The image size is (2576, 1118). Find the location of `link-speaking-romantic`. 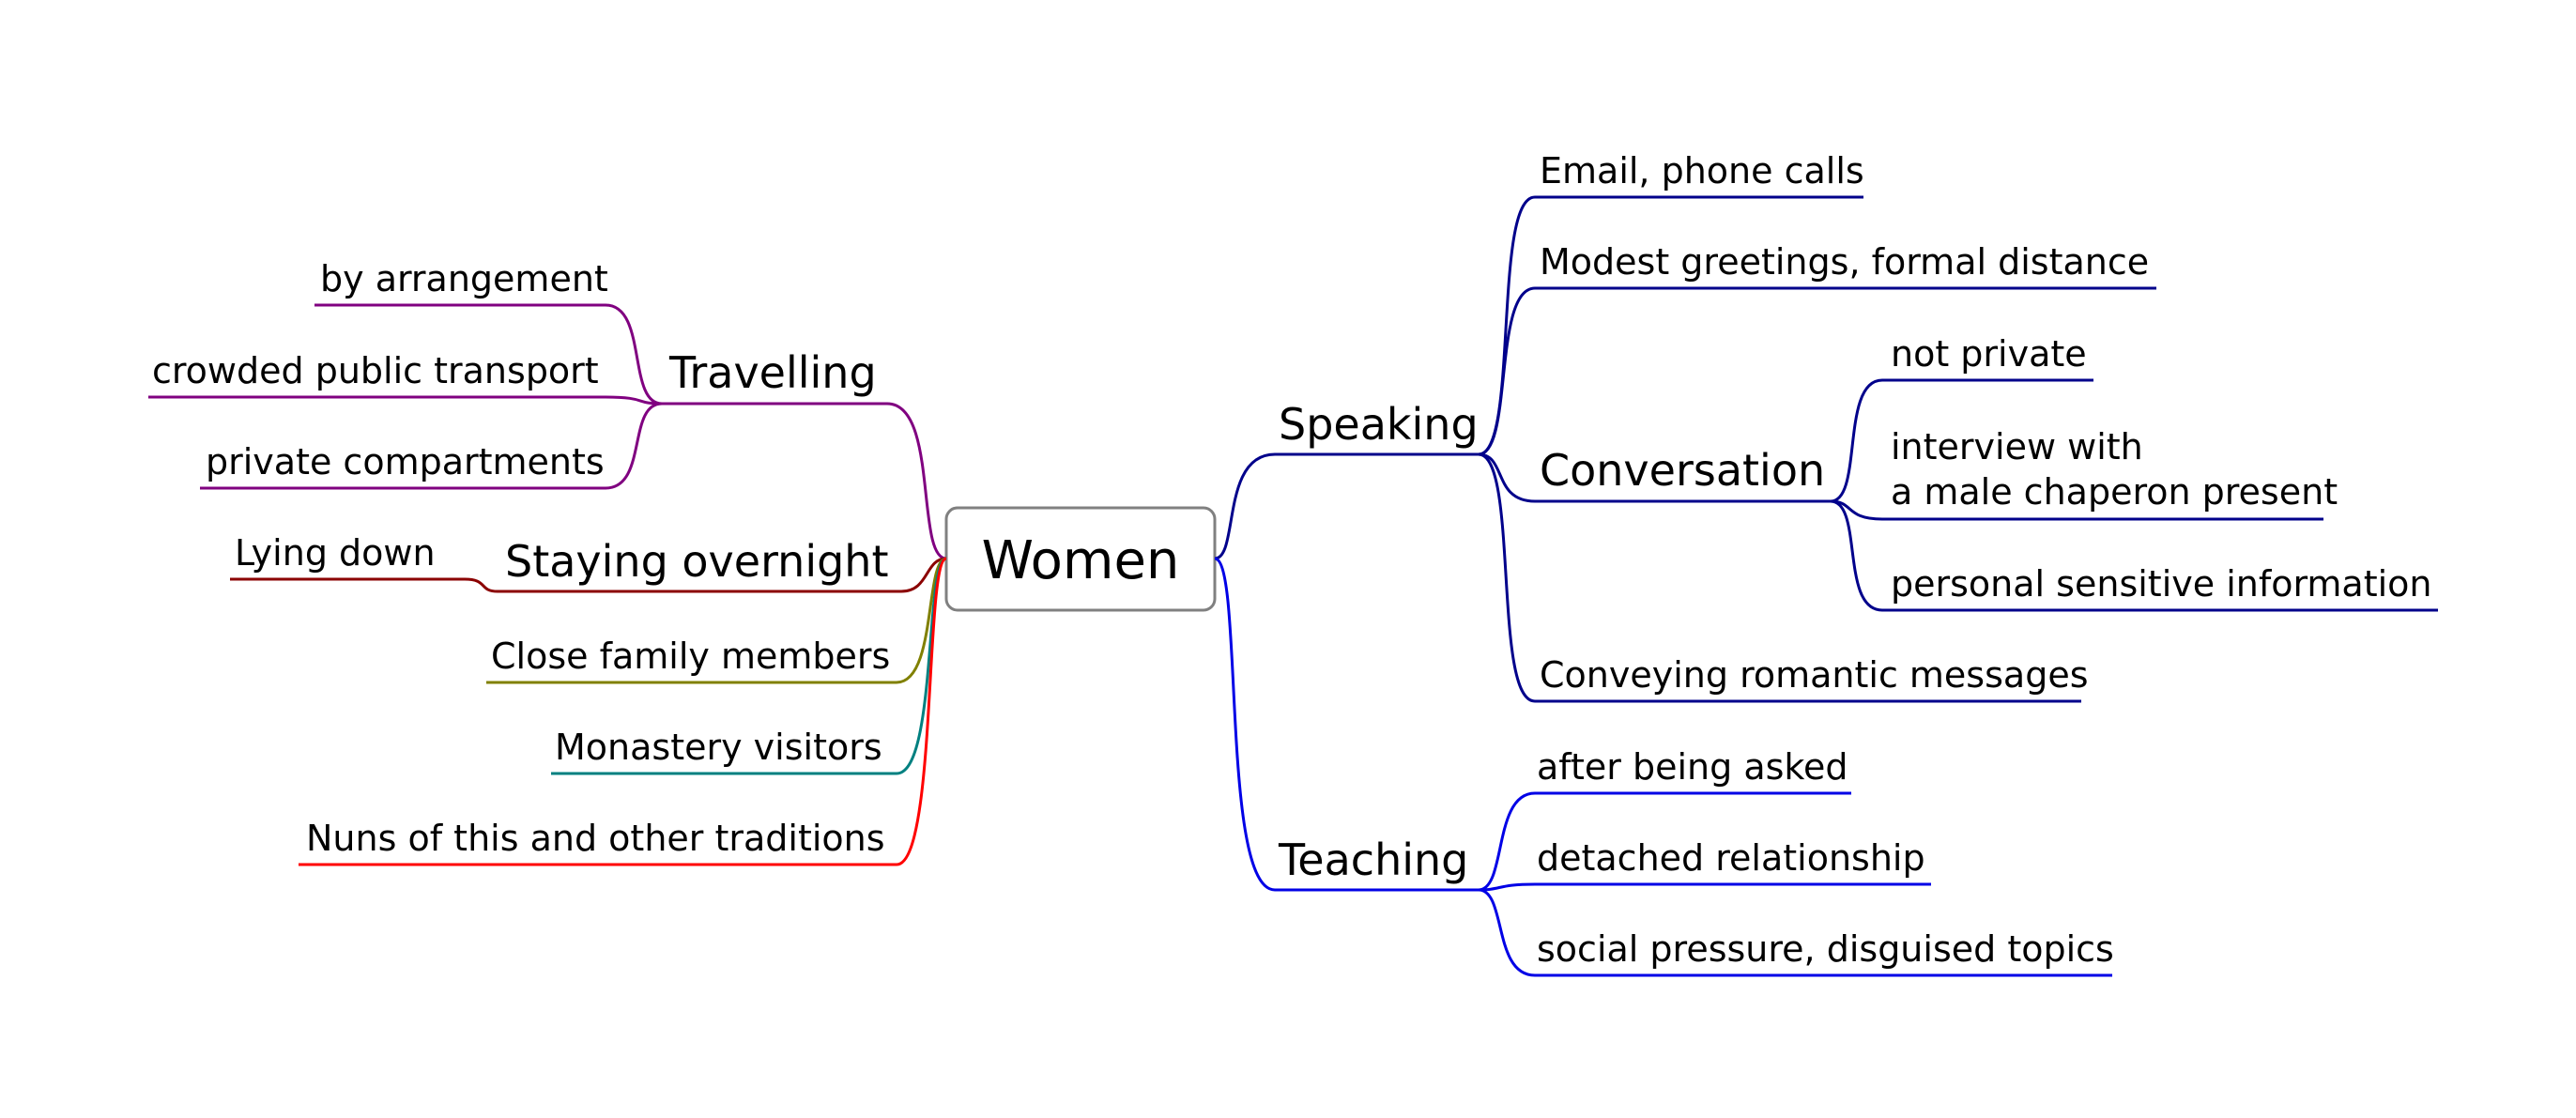

link-speaking-romantic is located at coordinates (1780, 577).